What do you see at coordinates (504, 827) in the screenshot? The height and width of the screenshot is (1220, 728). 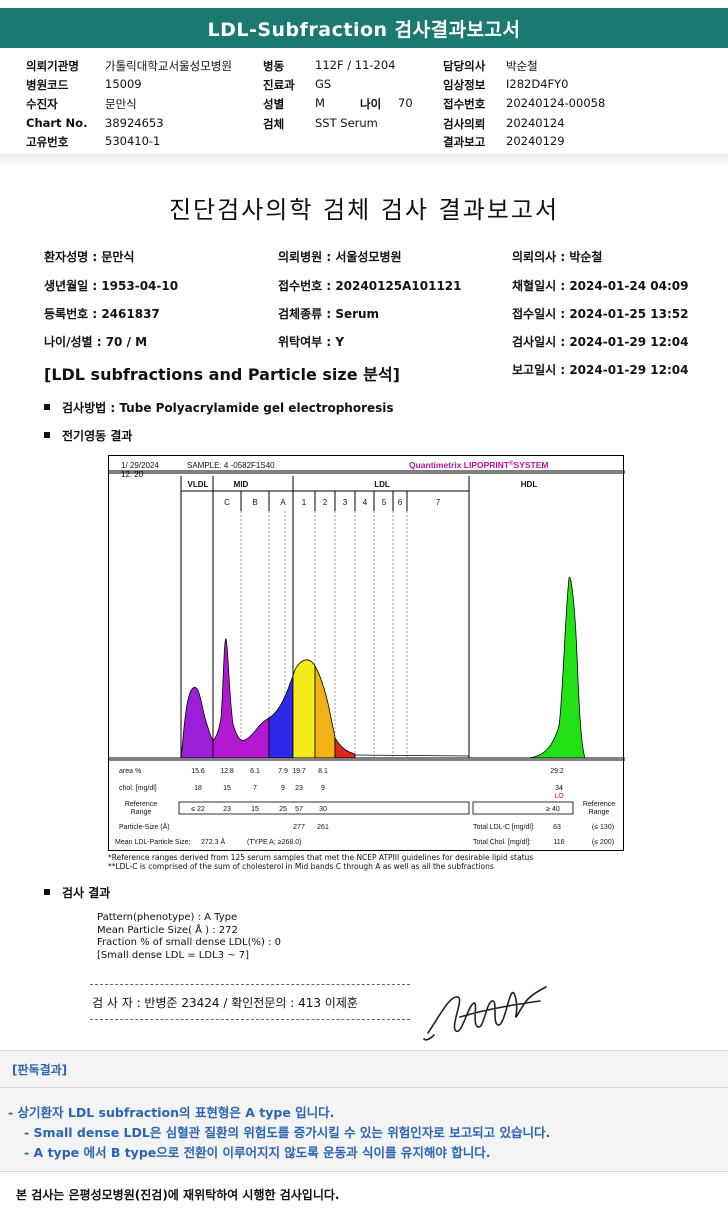 I see `total-ldl-label: Total LDL-C [mg/dl]:` at bounding box center [504, 827].